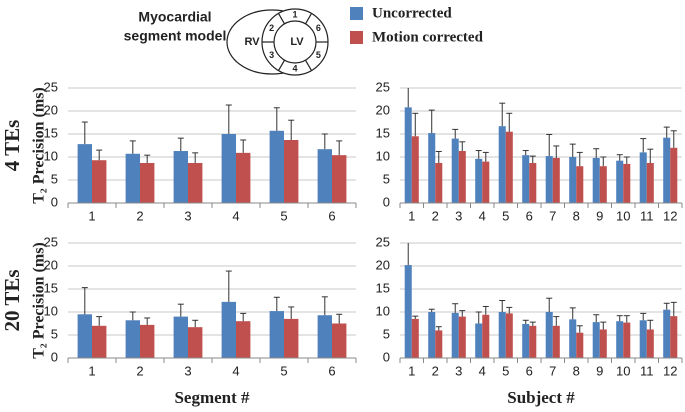  Describe the element at coordinates (412, 13) in the screenshot. I see `legend-label: Uncorrected` at that location.